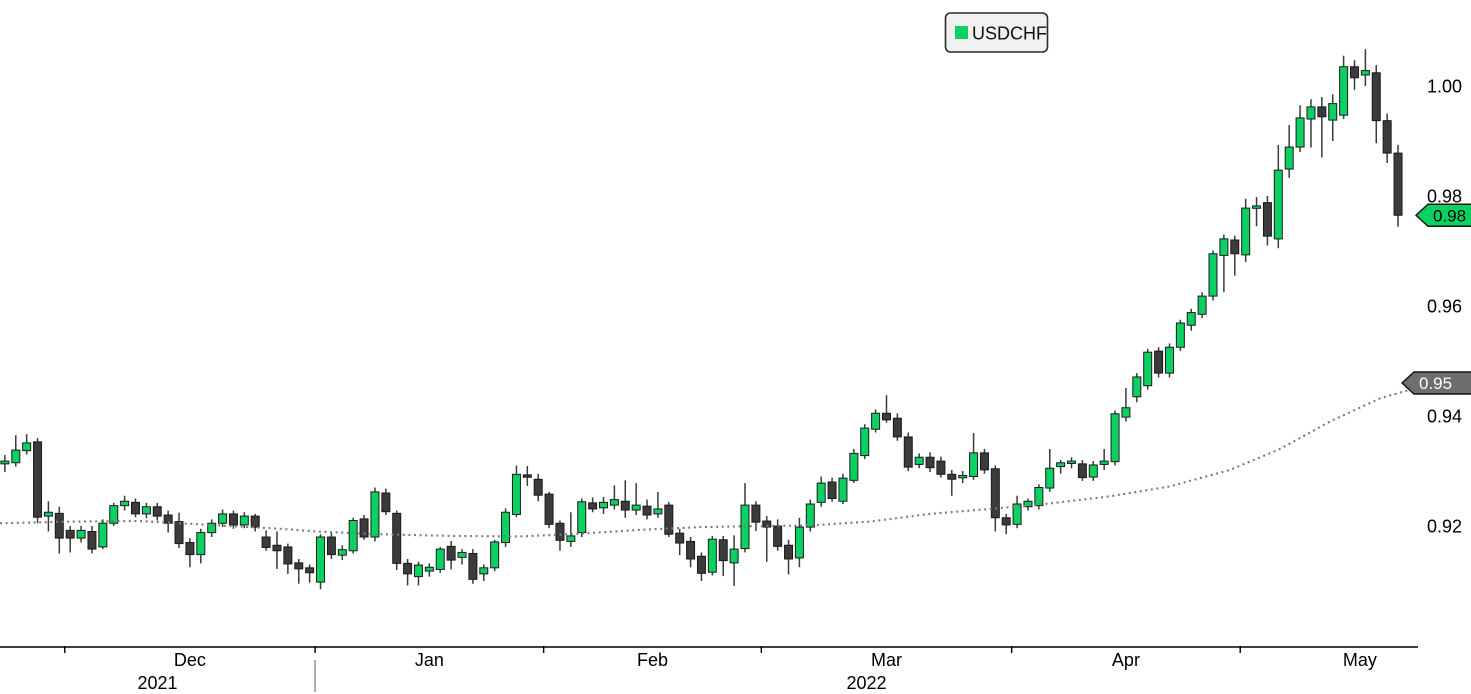 This screenshot has width=1471, height=694. Describe the element at coordinates (1449, 215) in the screenshot. I see `last-price-badge-value: 0.98` at that location.